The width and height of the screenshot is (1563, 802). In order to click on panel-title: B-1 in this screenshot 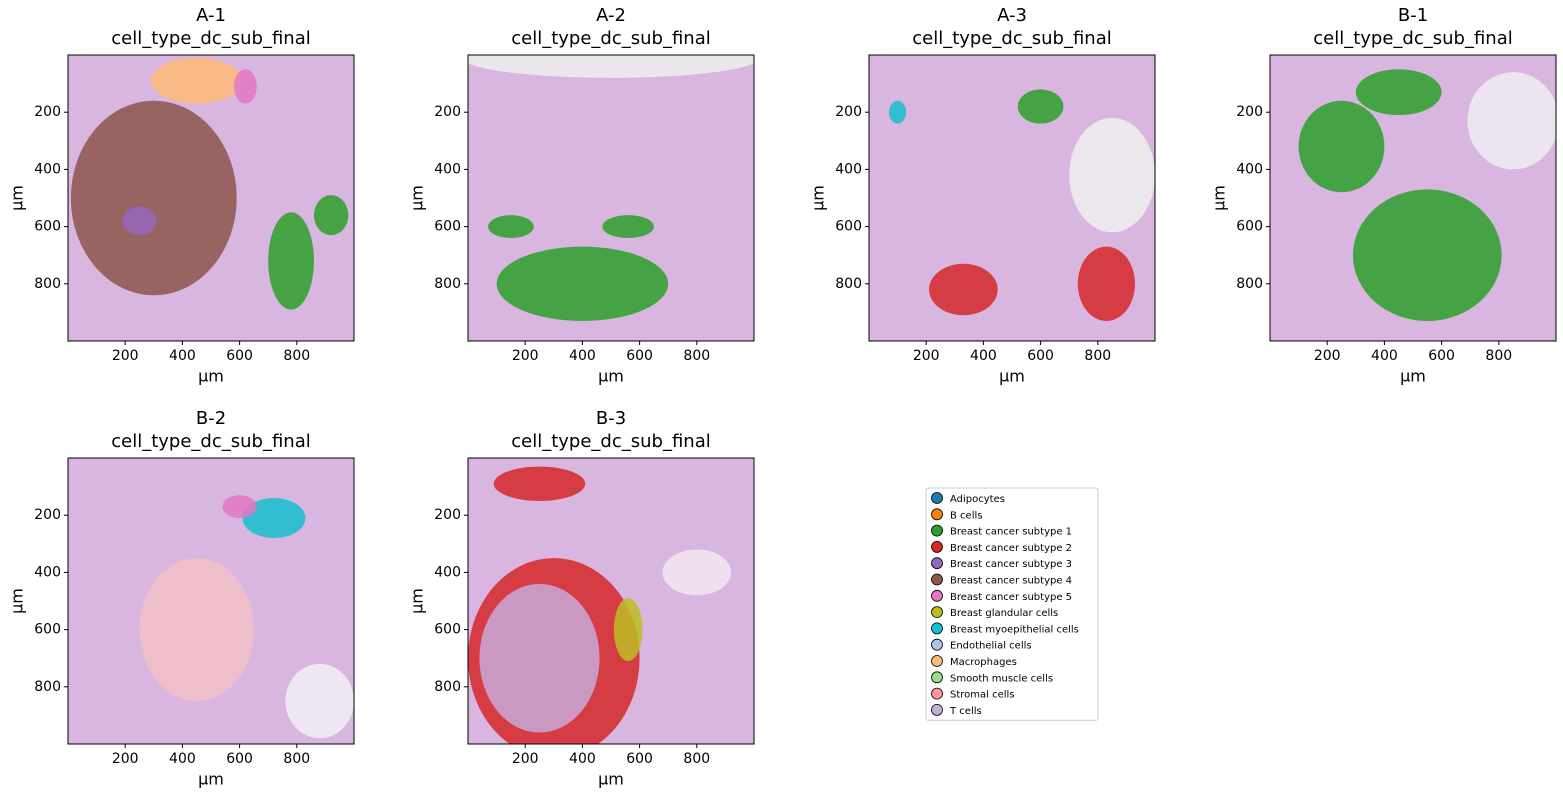, I will do `click(1413, 15)`.